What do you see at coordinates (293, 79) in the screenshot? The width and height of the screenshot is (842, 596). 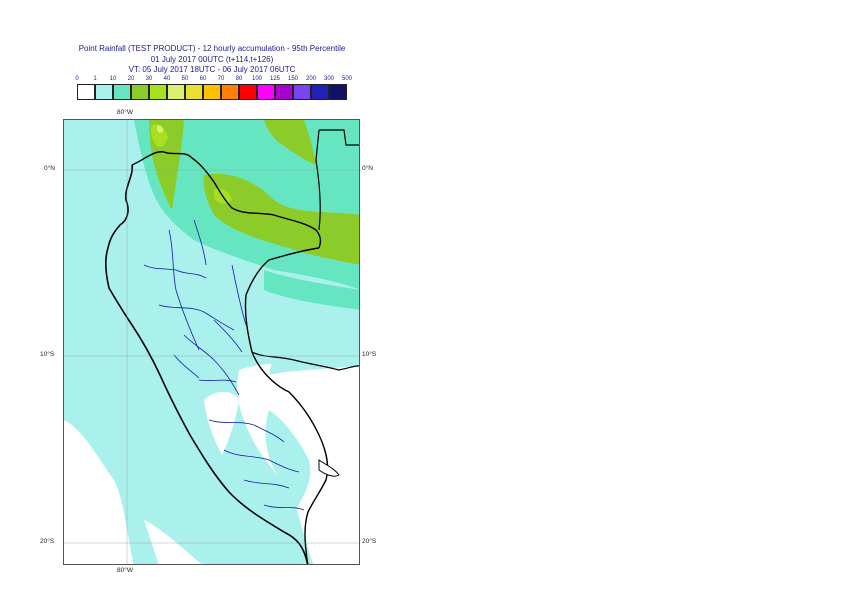 I see `legend-threshold-label: 150` at bounding box center [293, 79].